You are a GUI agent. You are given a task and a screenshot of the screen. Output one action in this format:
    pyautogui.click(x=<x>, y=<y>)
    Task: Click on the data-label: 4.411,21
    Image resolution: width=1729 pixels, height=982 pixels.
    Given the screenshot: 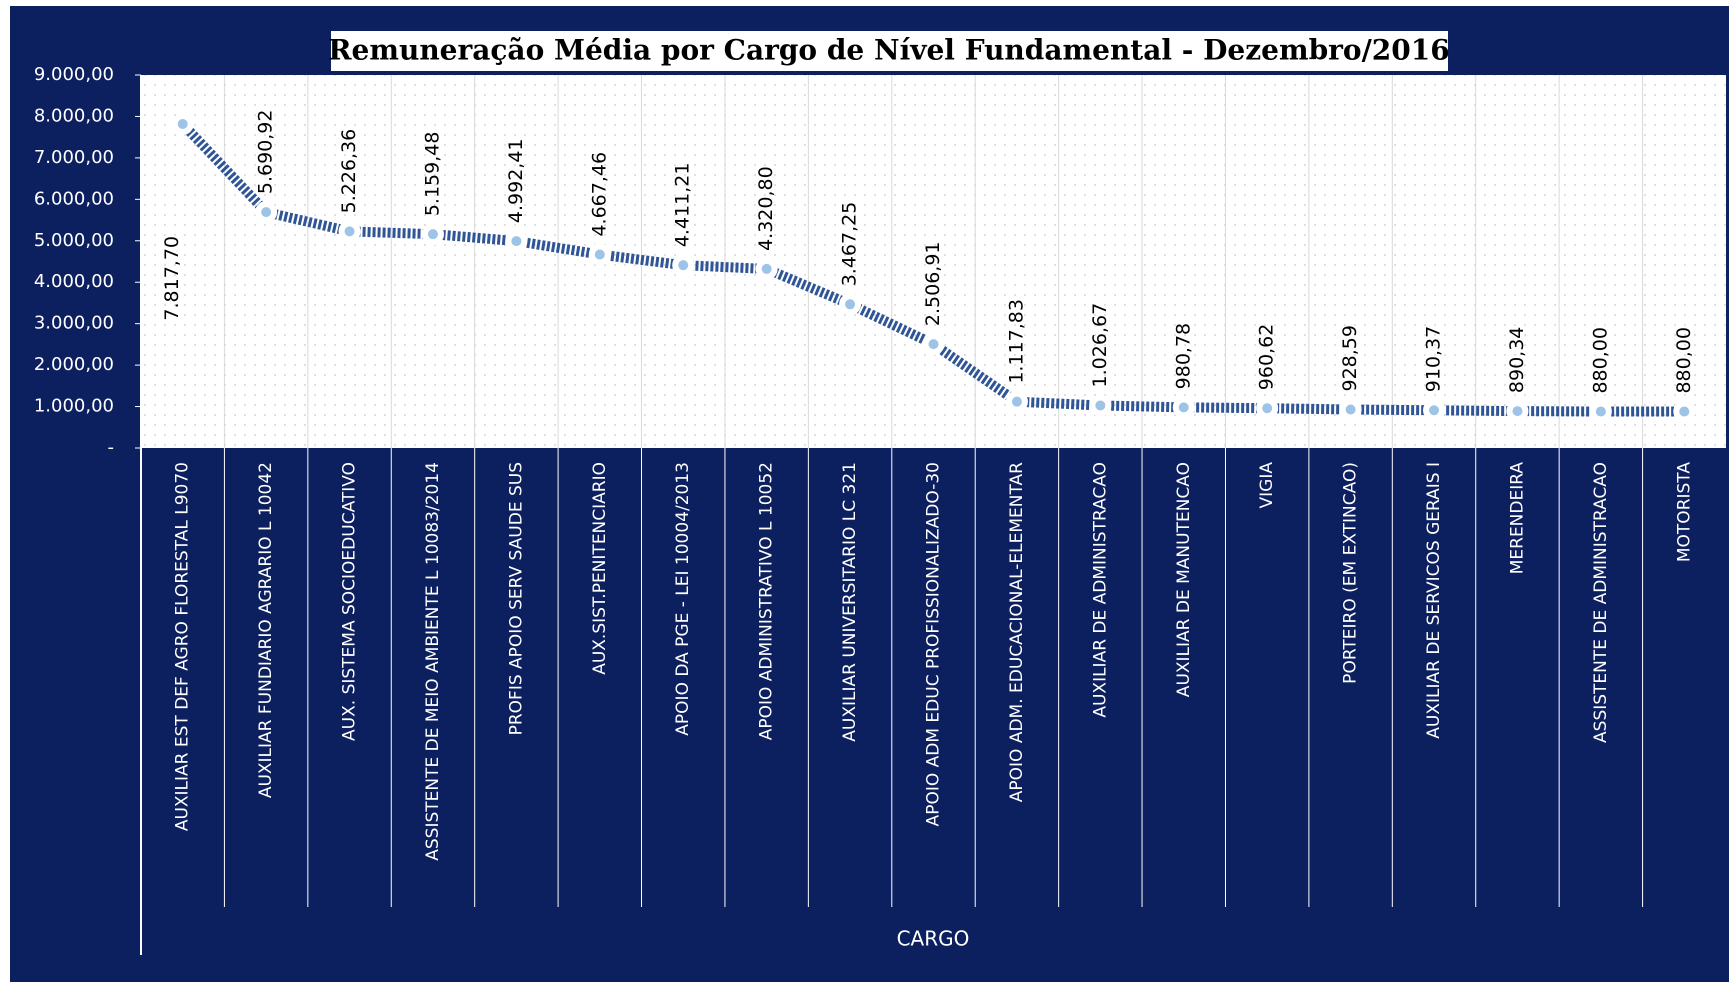 What is the action you would take?
    pyautogui.click(x=683, y=205)
    